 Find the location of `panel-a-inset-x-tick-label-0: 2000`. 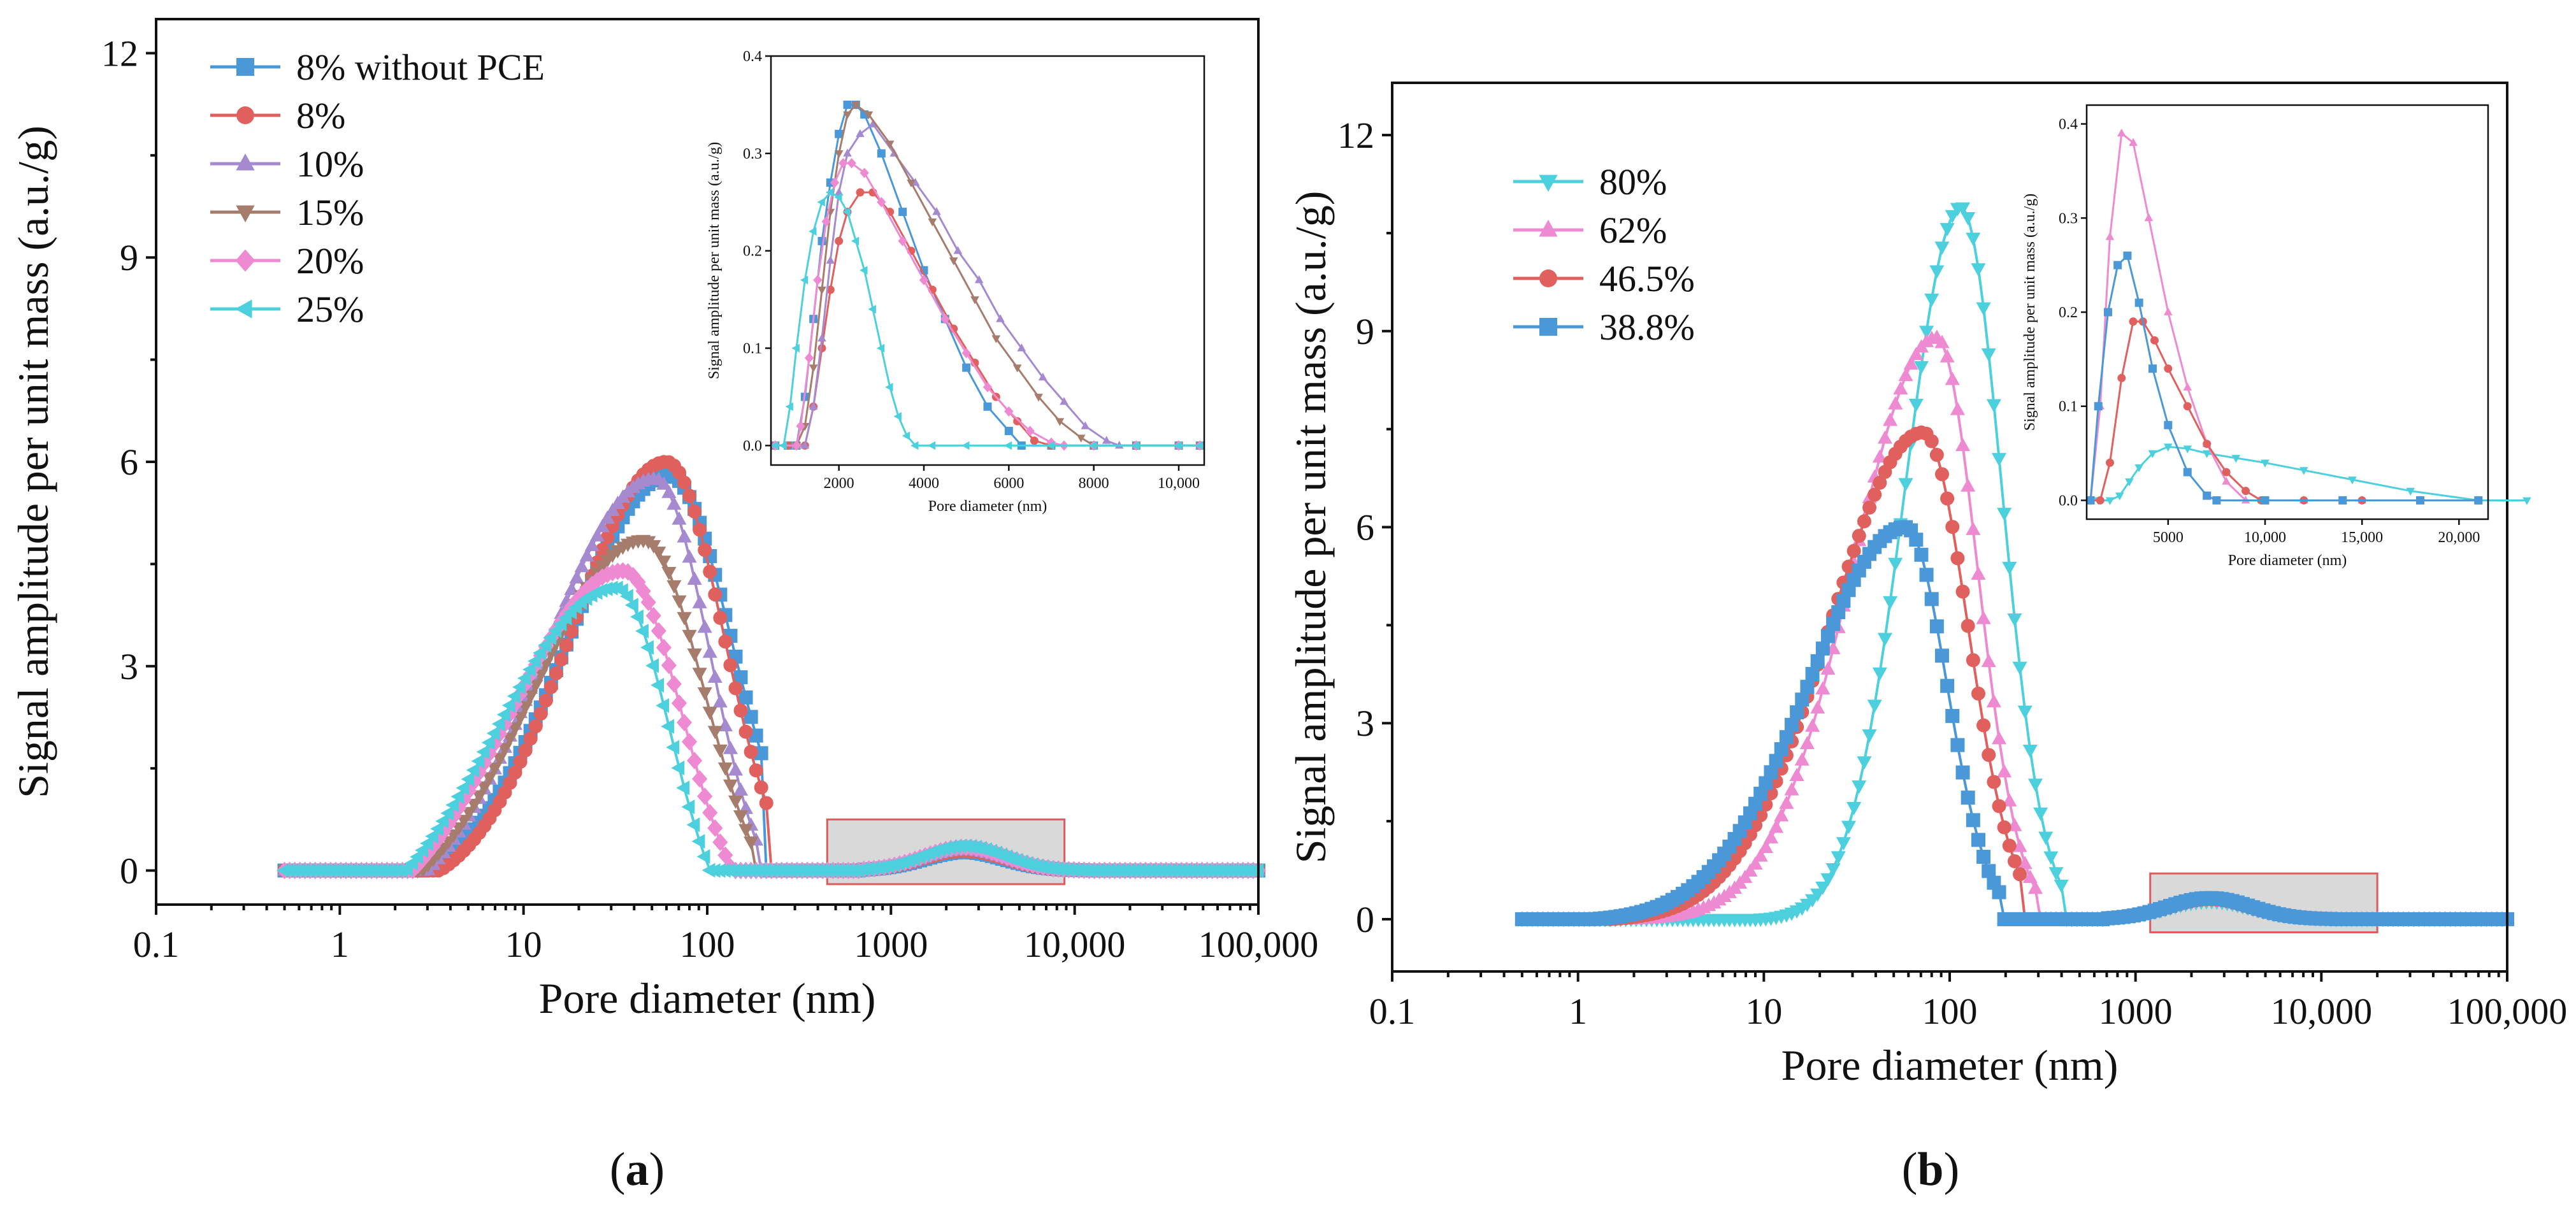

panel-a-inset-x-tick-label-0: 2000 is located at coordinates (839, 483).